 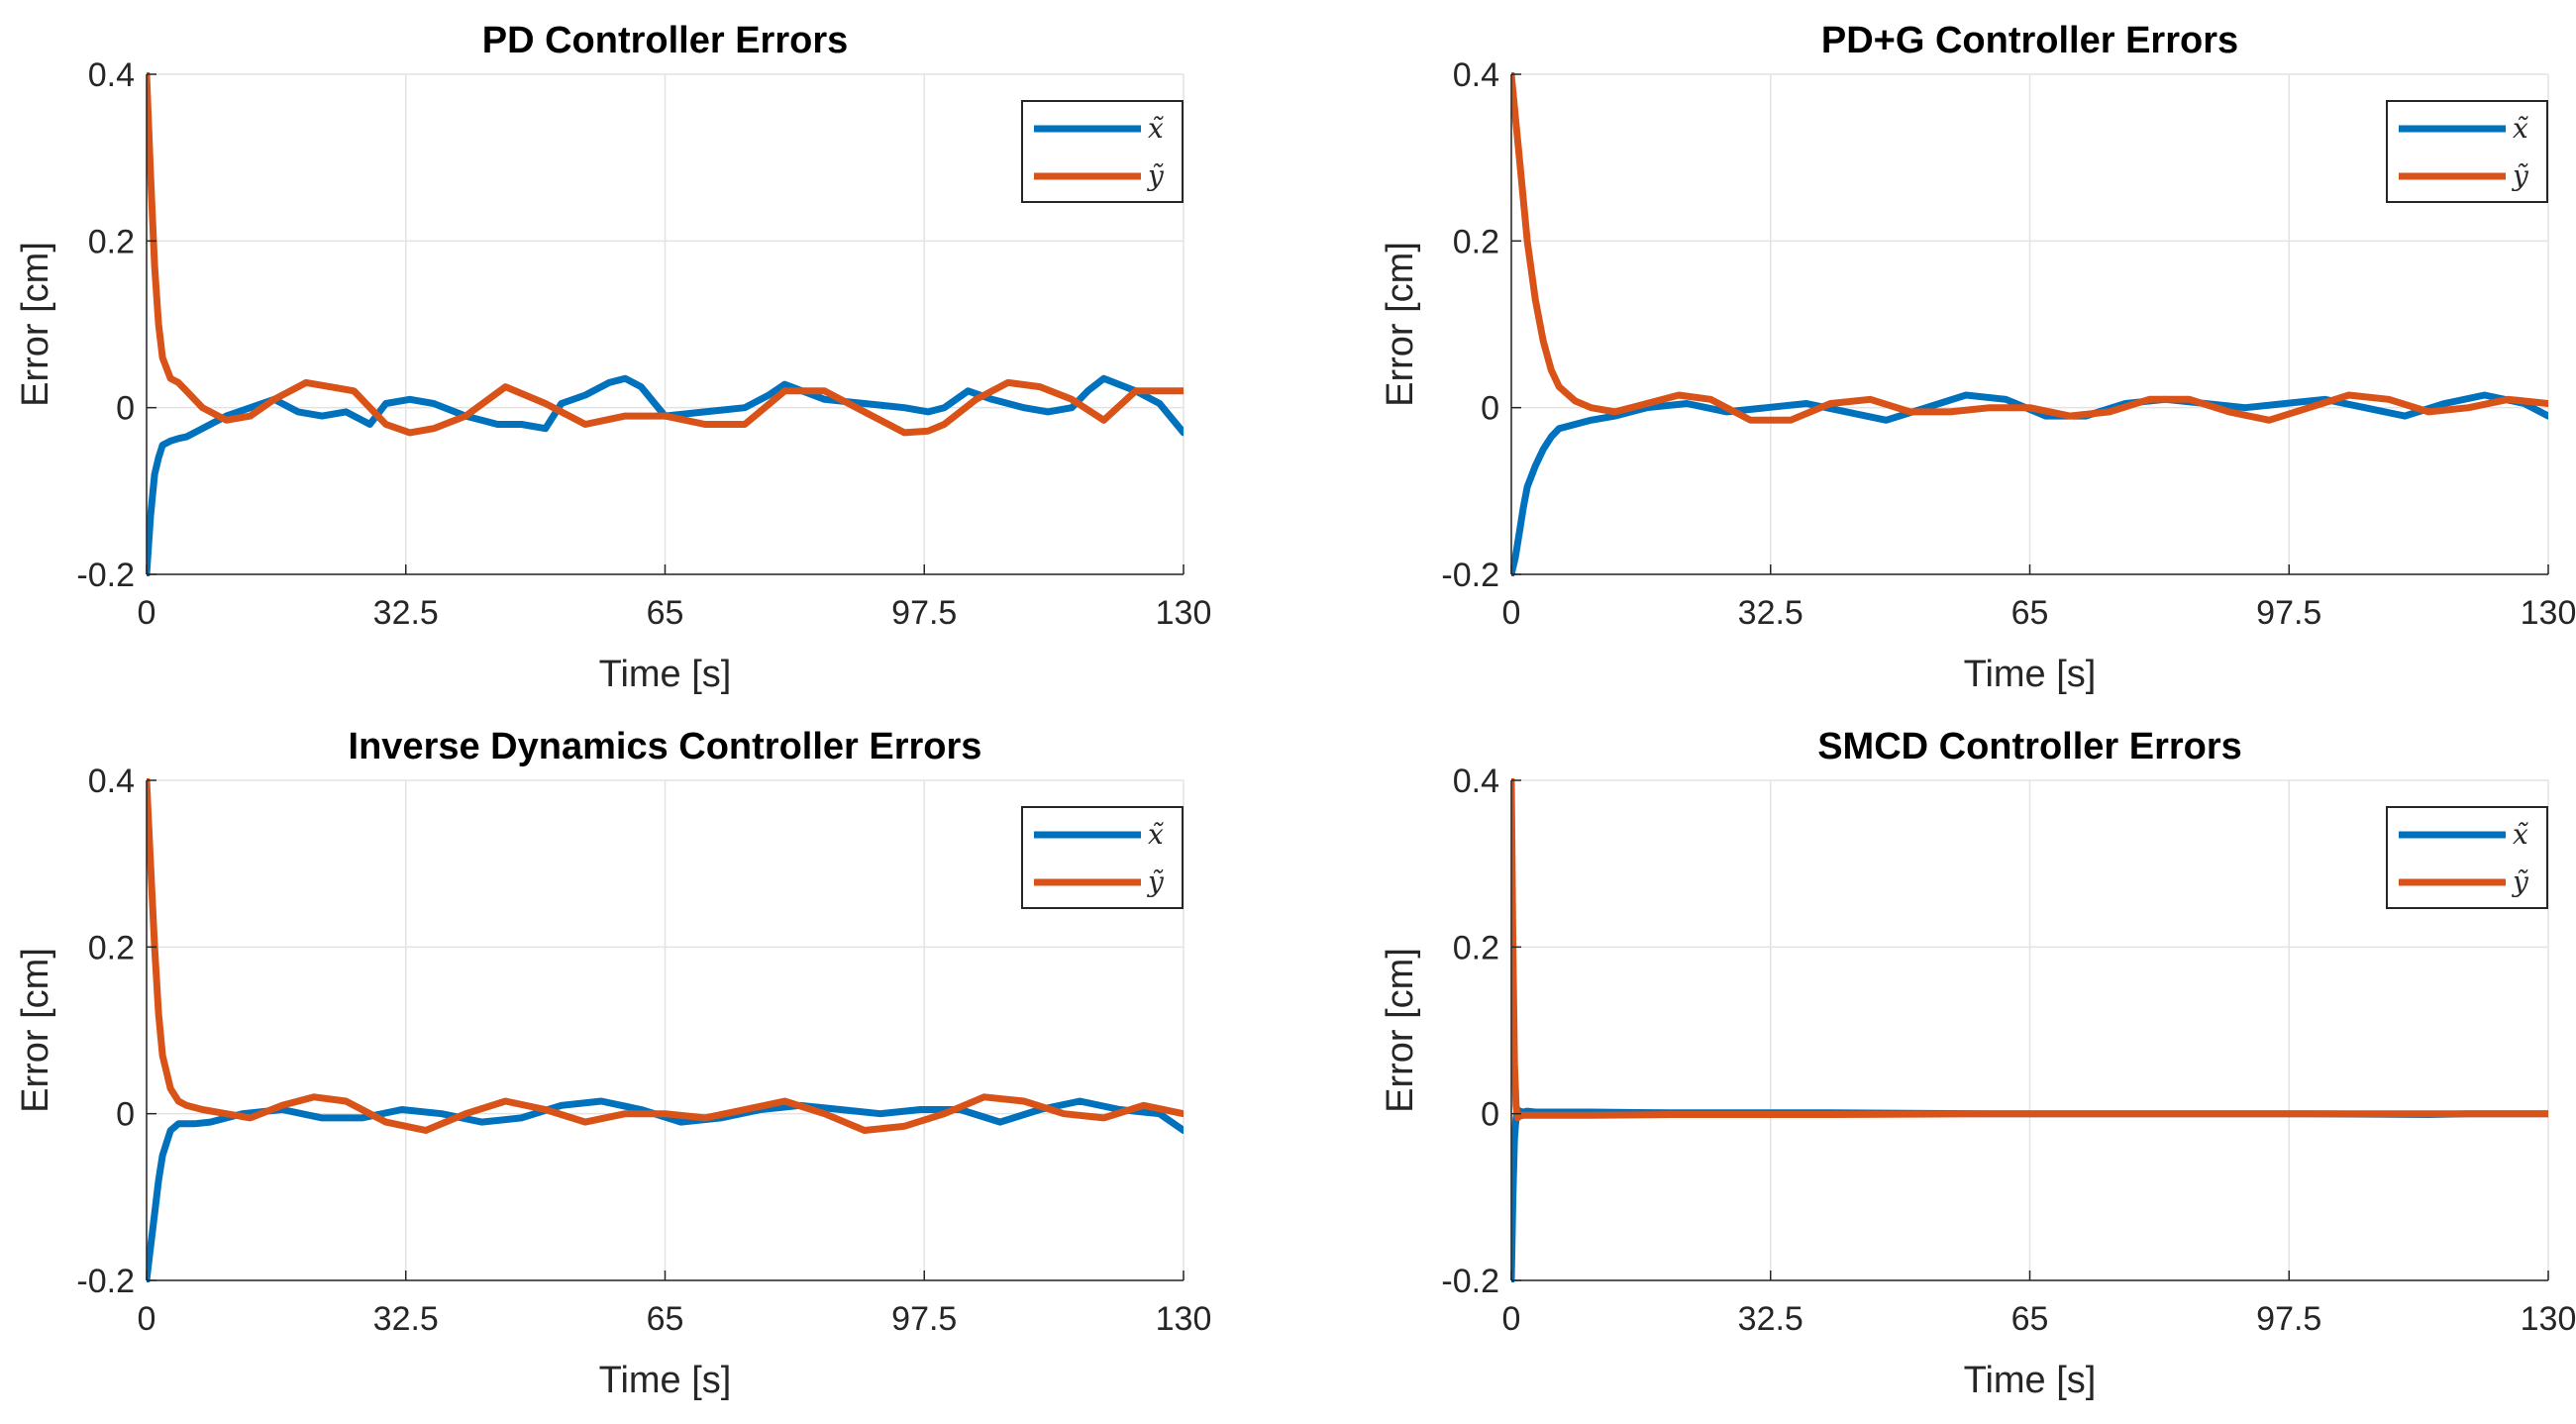 I want to click on chart-title: PD+G Controller Errors, so click(x=2029, y=40).